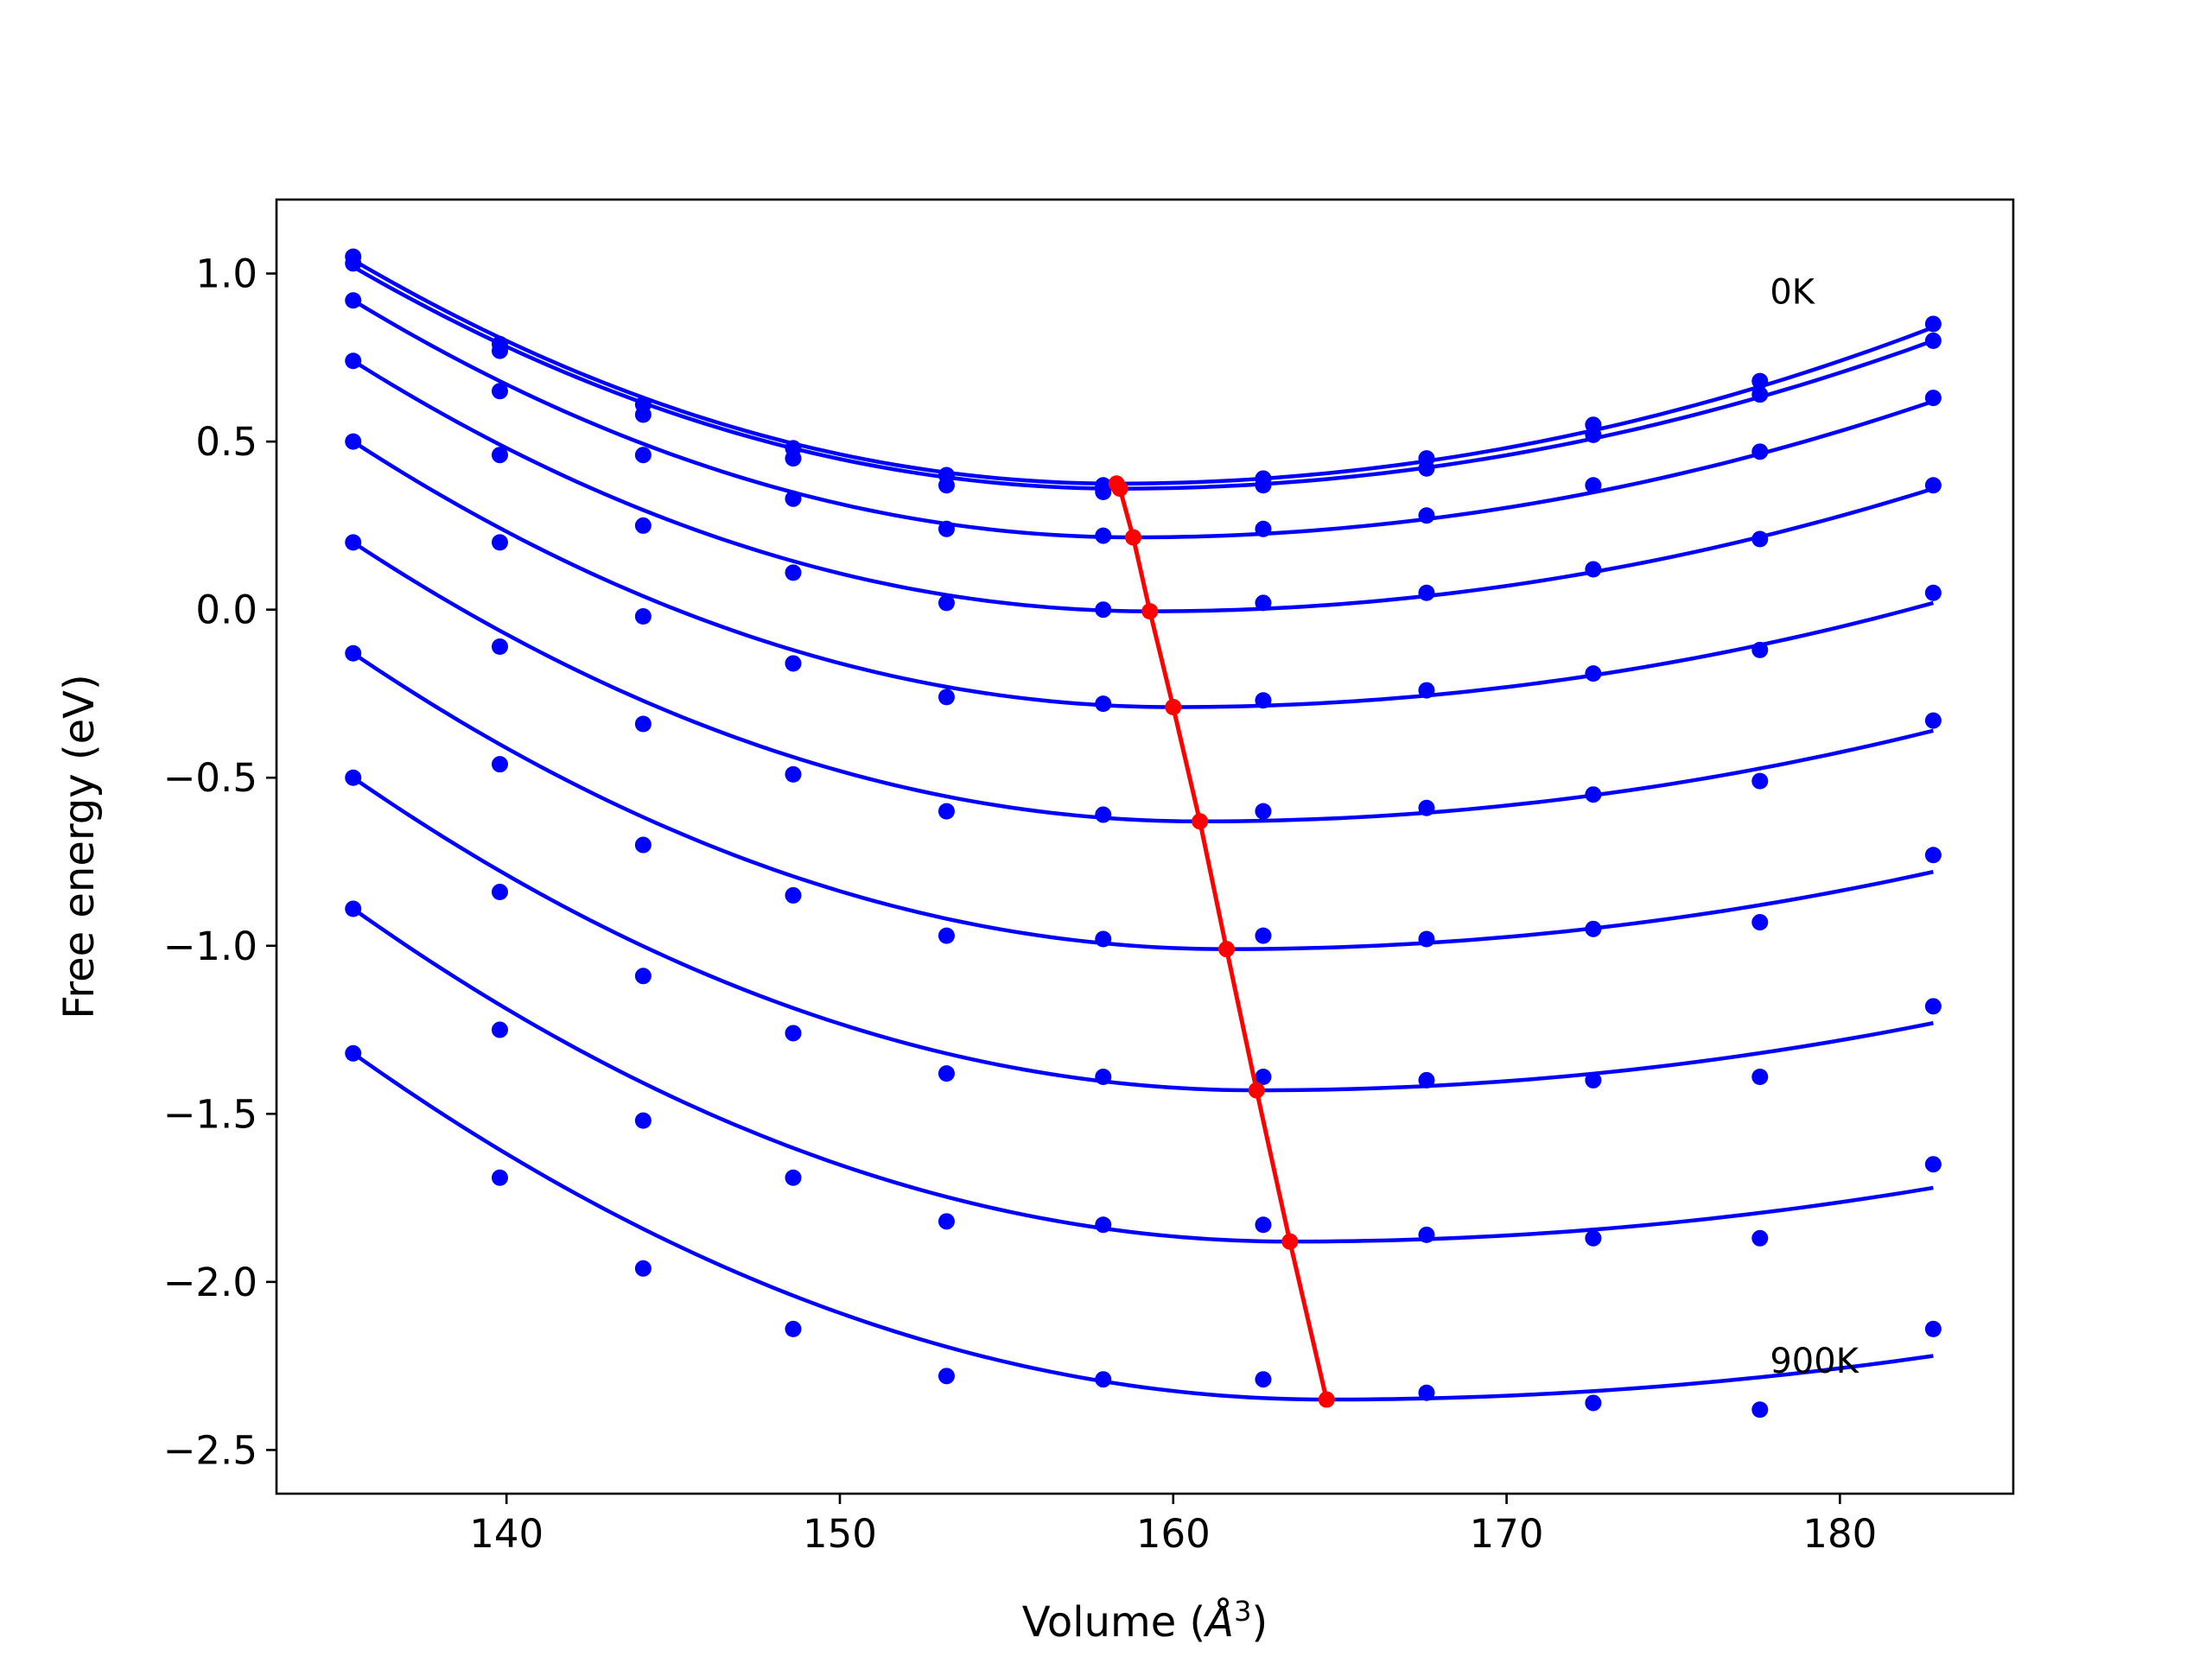 The image size is (2212, 1663). What do you see at coordinates (1814, 827) in the screenshot?
I see `annotations: 0K 900K` at bounding box center [1814, 827].